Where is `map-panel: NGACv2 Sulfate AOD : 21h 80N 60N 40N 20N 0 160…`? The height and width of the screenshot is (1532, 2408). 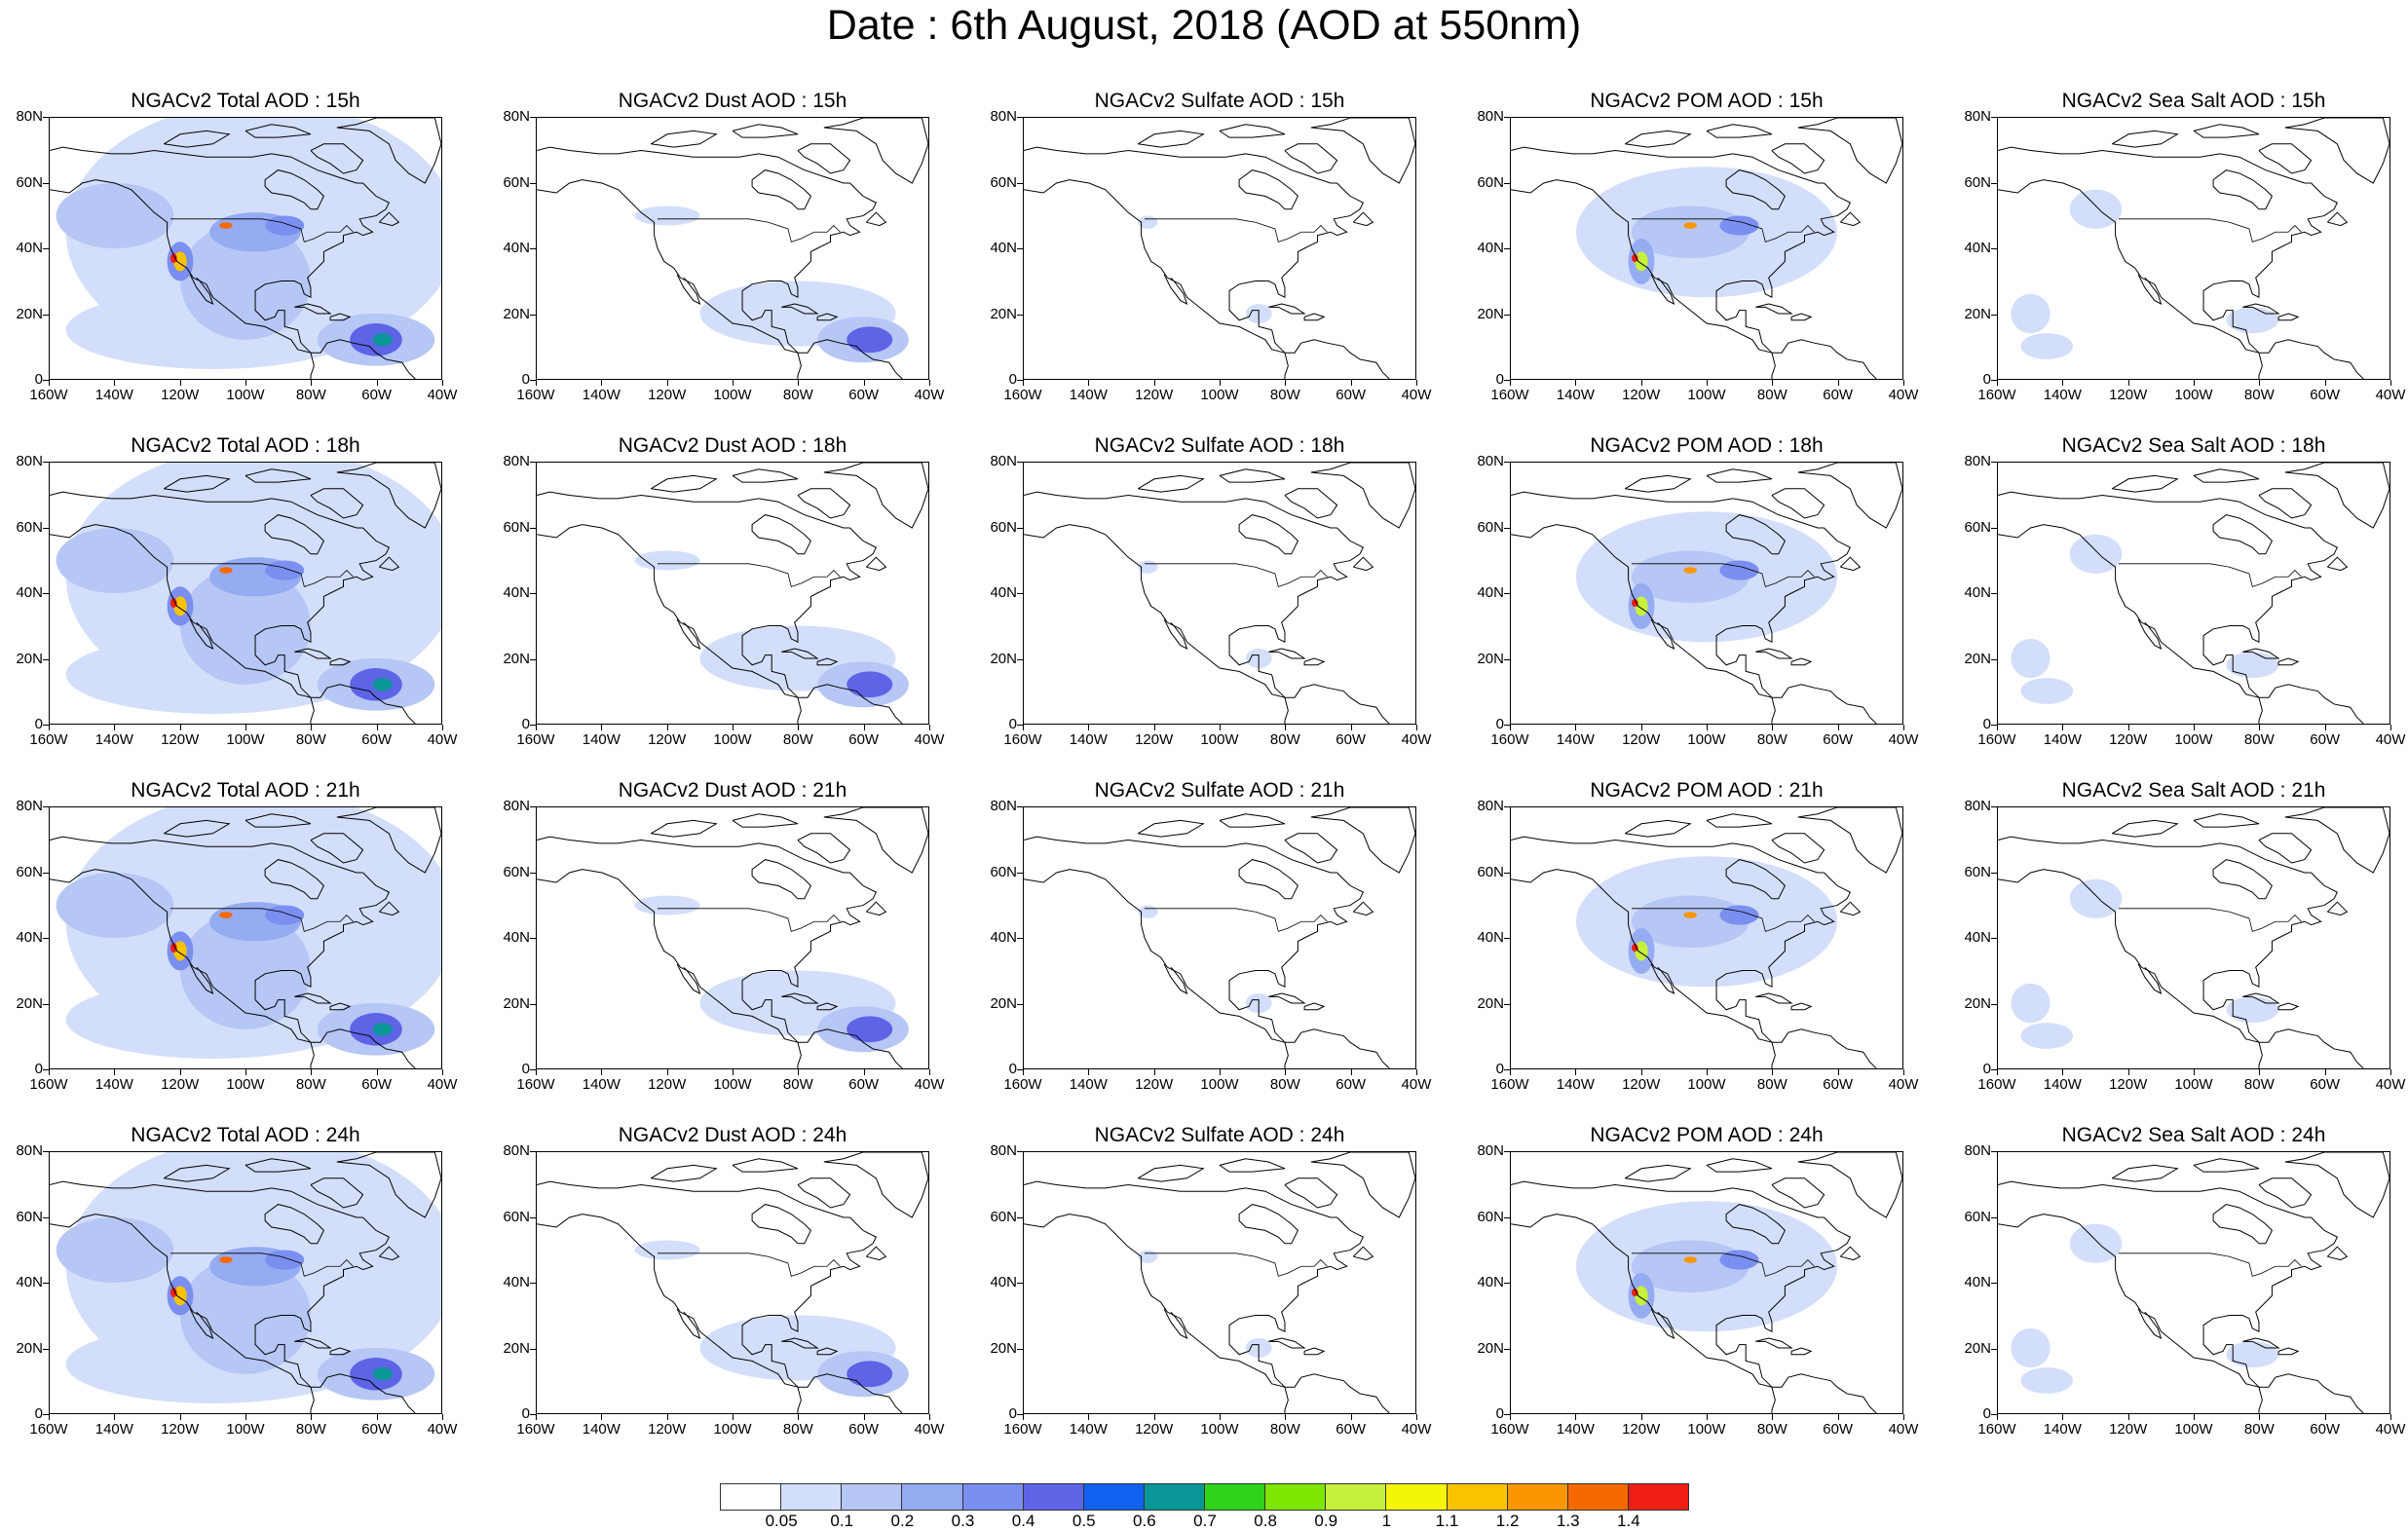
map-panel: NGACv2 Sulfate AOD : 21h 80N 60N 40N 20N 0 160… is located at coordinates (1217, 932).